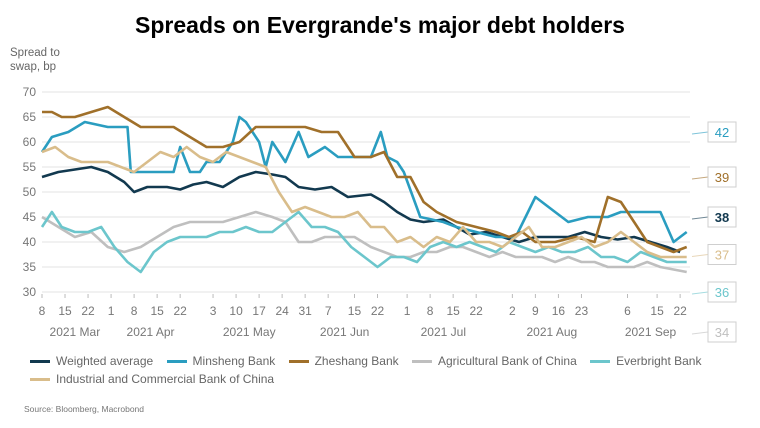 The width and height of the screenshot is (760, 428). Describe the element at coordinates (30, 267) in the screenshot. I see `y-tick-label: 35` at that location.